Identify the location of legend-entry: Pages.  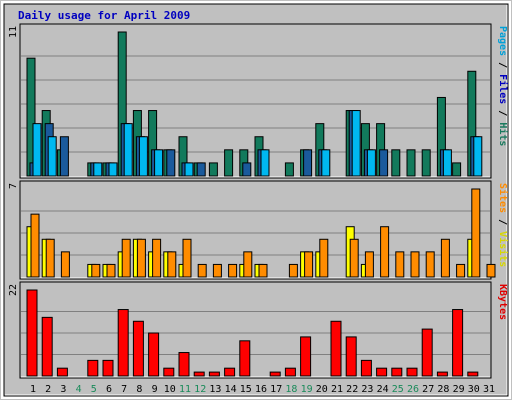
(502, 41).